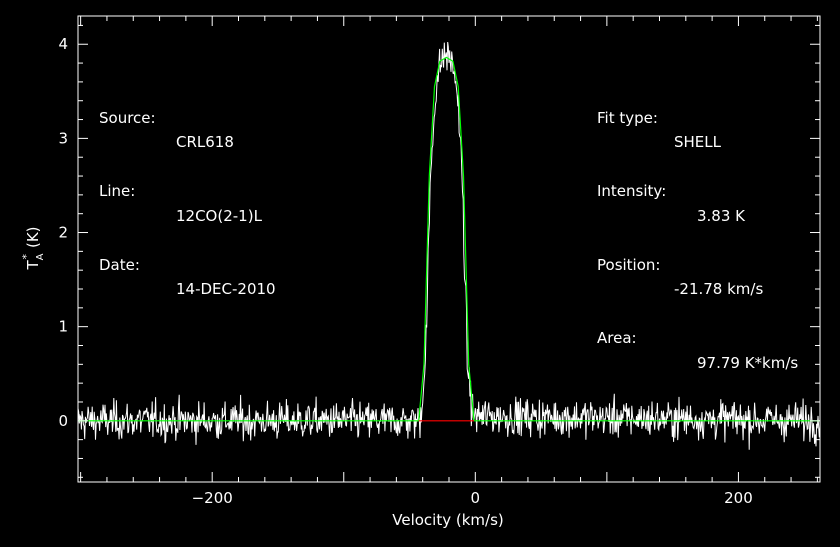 This screenshot has height=547, width=840. Describe the element at coordinates (187, 263) in the screenshot. I see `info-date: Date: 14-DEC-2010` at that location.